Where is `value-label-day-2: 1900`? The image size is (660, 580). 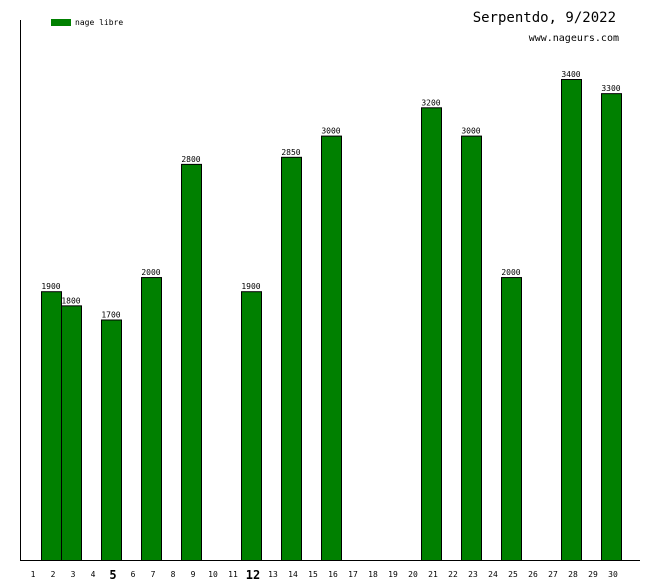
value-label-day-2: 1900 is located at coordinates (50, 286).